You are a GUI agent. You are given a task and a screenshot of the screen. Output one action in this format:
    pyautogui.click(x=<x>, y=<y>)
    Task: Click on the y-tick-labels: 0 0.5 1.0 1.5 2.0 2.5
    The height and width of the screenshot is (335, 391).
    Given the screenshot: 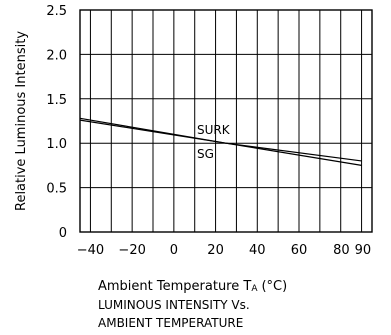 What is the action you would take?
    pyautogui.click(x=56, y=122)
    